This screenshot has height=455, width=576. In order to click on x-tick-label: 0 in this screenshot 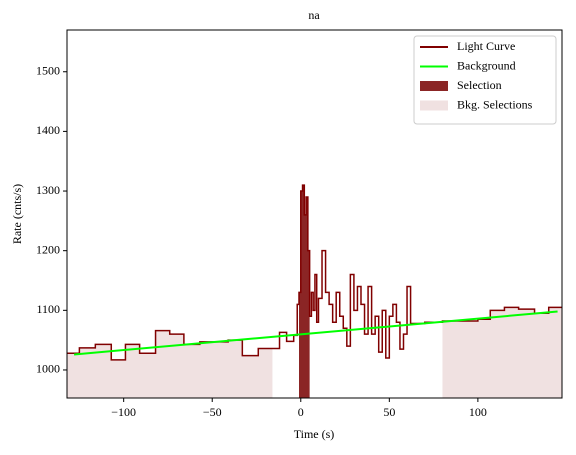, I will do `click(301, 412)`.